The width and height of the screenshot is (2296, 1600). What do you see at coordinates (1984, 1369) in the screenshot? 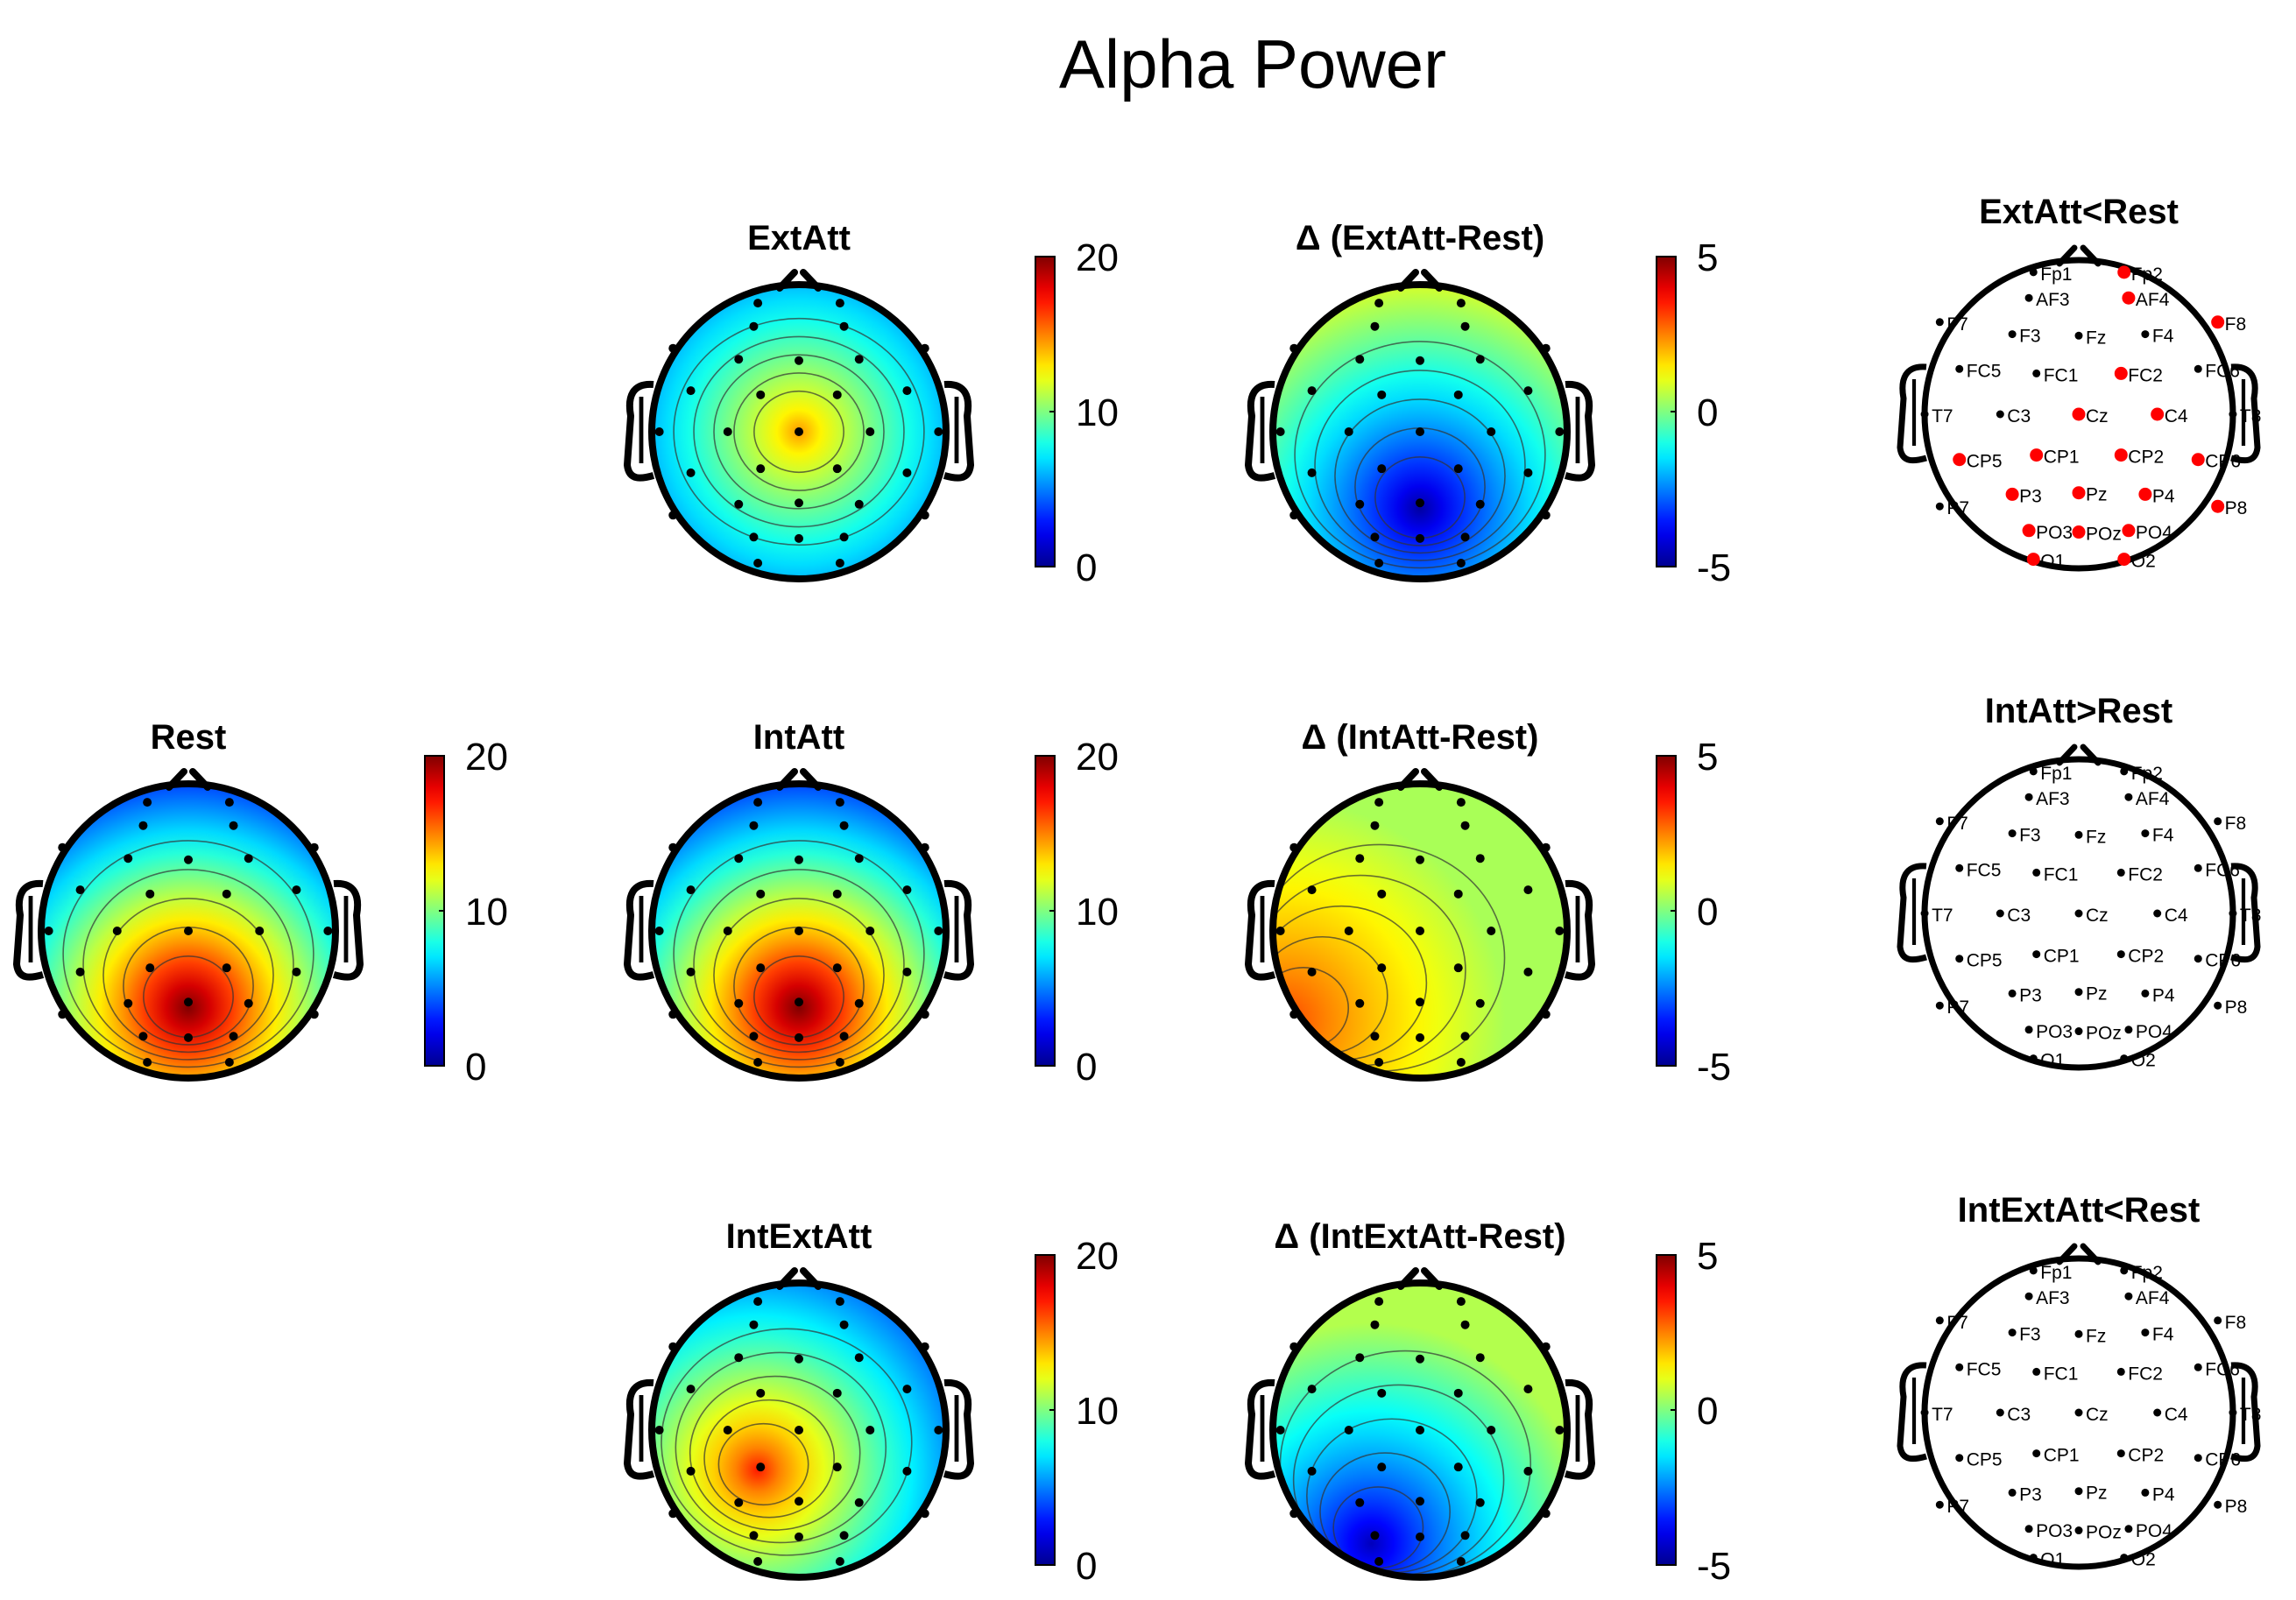
I see `electrode-label: FC5` at bounding box center [1984, 1369].